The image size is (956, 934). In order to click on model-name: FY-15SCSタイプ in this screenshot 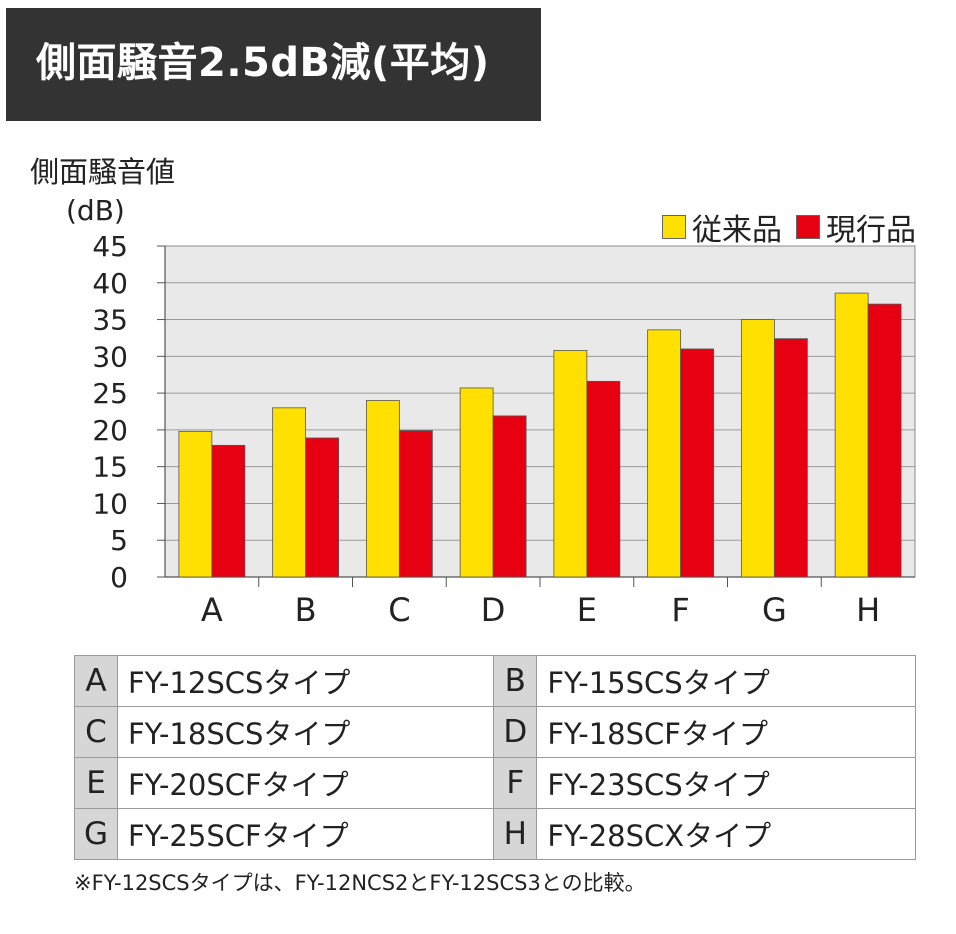, I will do `click(726, 681)`.